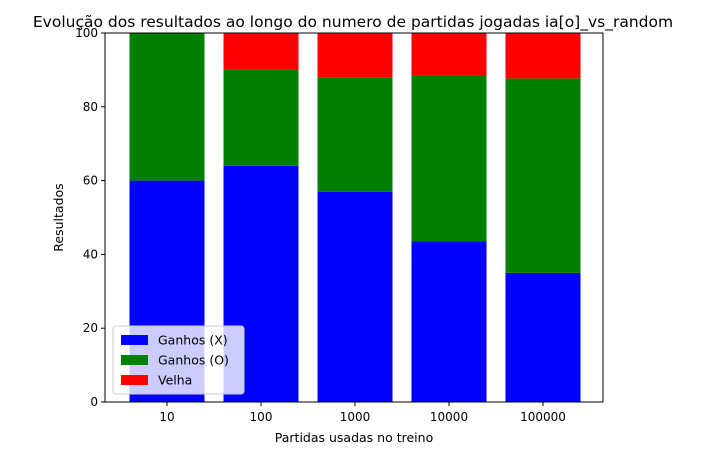  I want to click on x-axis-ticks: 10 100 1000 10000 100000, so click(362, 413).